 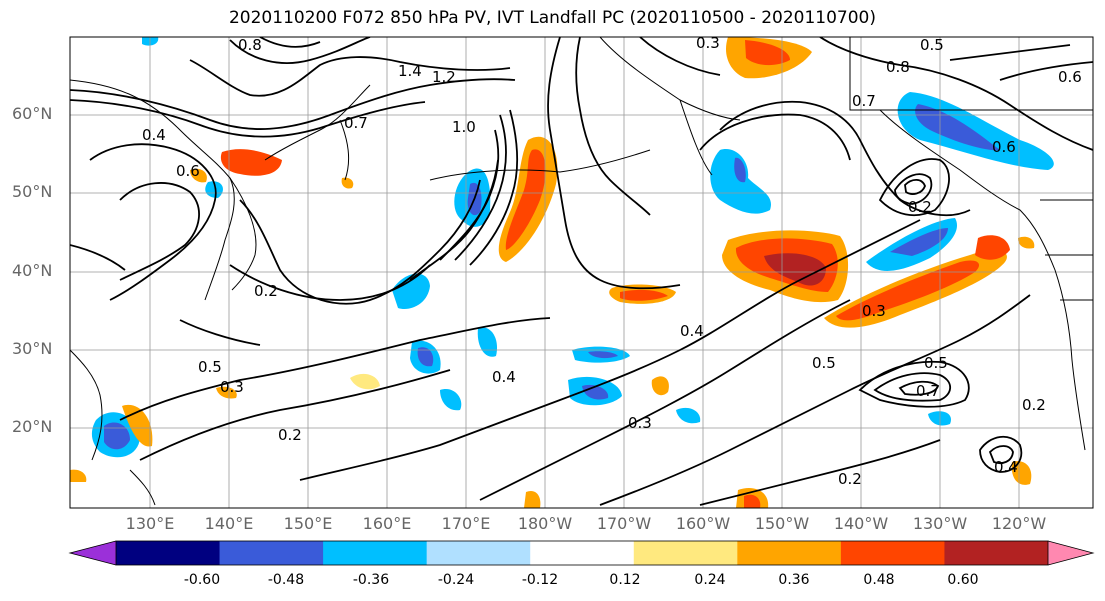 I want to click on lat-label: 30°N, so click(x=32, y=348).